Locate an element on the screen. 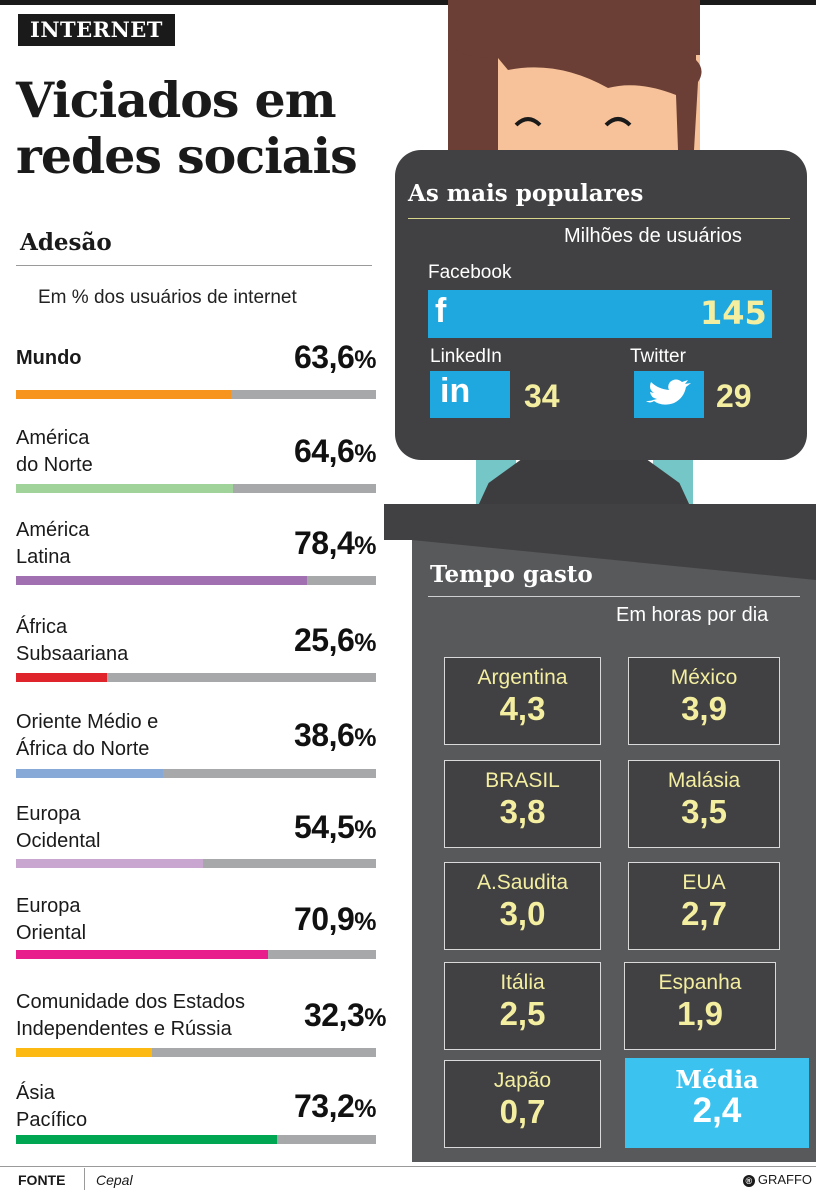 The height and width of the screenshot is (1194, 816). linkedin-icon: in is located at coordinates (455, 391).